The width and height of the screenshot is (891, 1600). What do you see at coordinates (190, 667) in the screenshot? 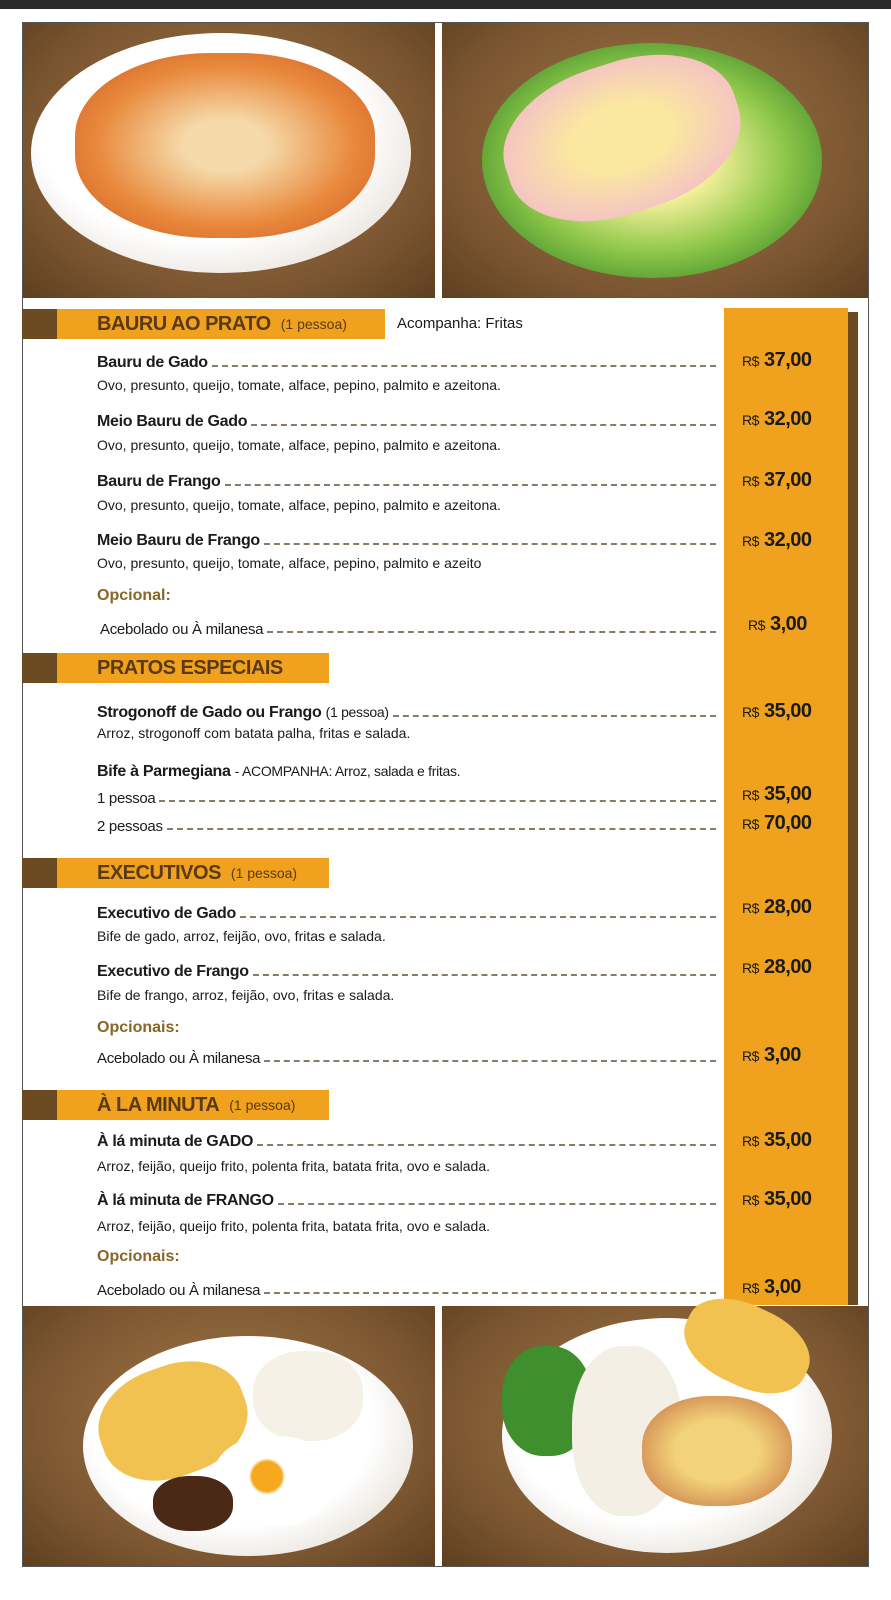
I see `section-title: PRATOS ESPECIAIS` at bounding box center [190, 667].